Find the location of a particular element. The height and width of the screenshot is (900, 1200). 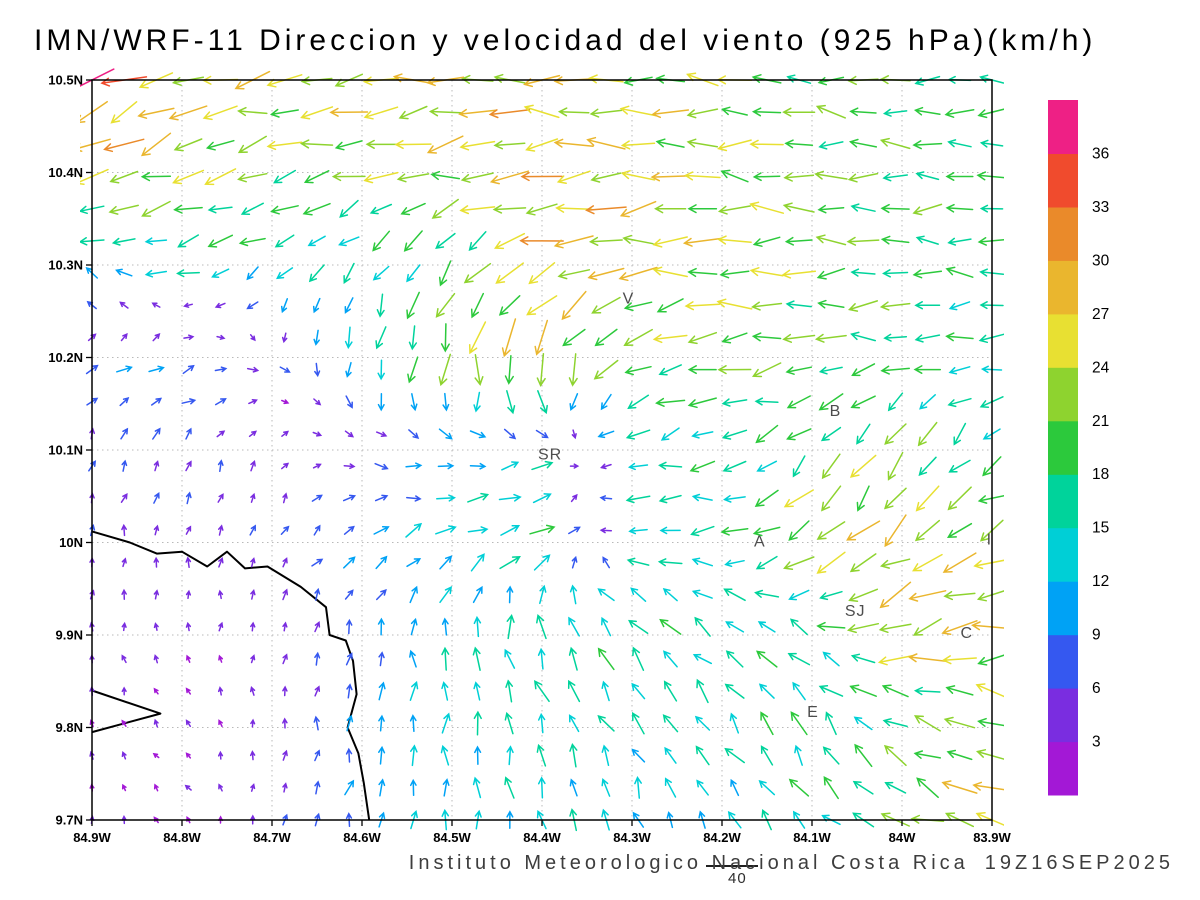

x-tick-label: 84.8W is located at coordinates (182, 837).